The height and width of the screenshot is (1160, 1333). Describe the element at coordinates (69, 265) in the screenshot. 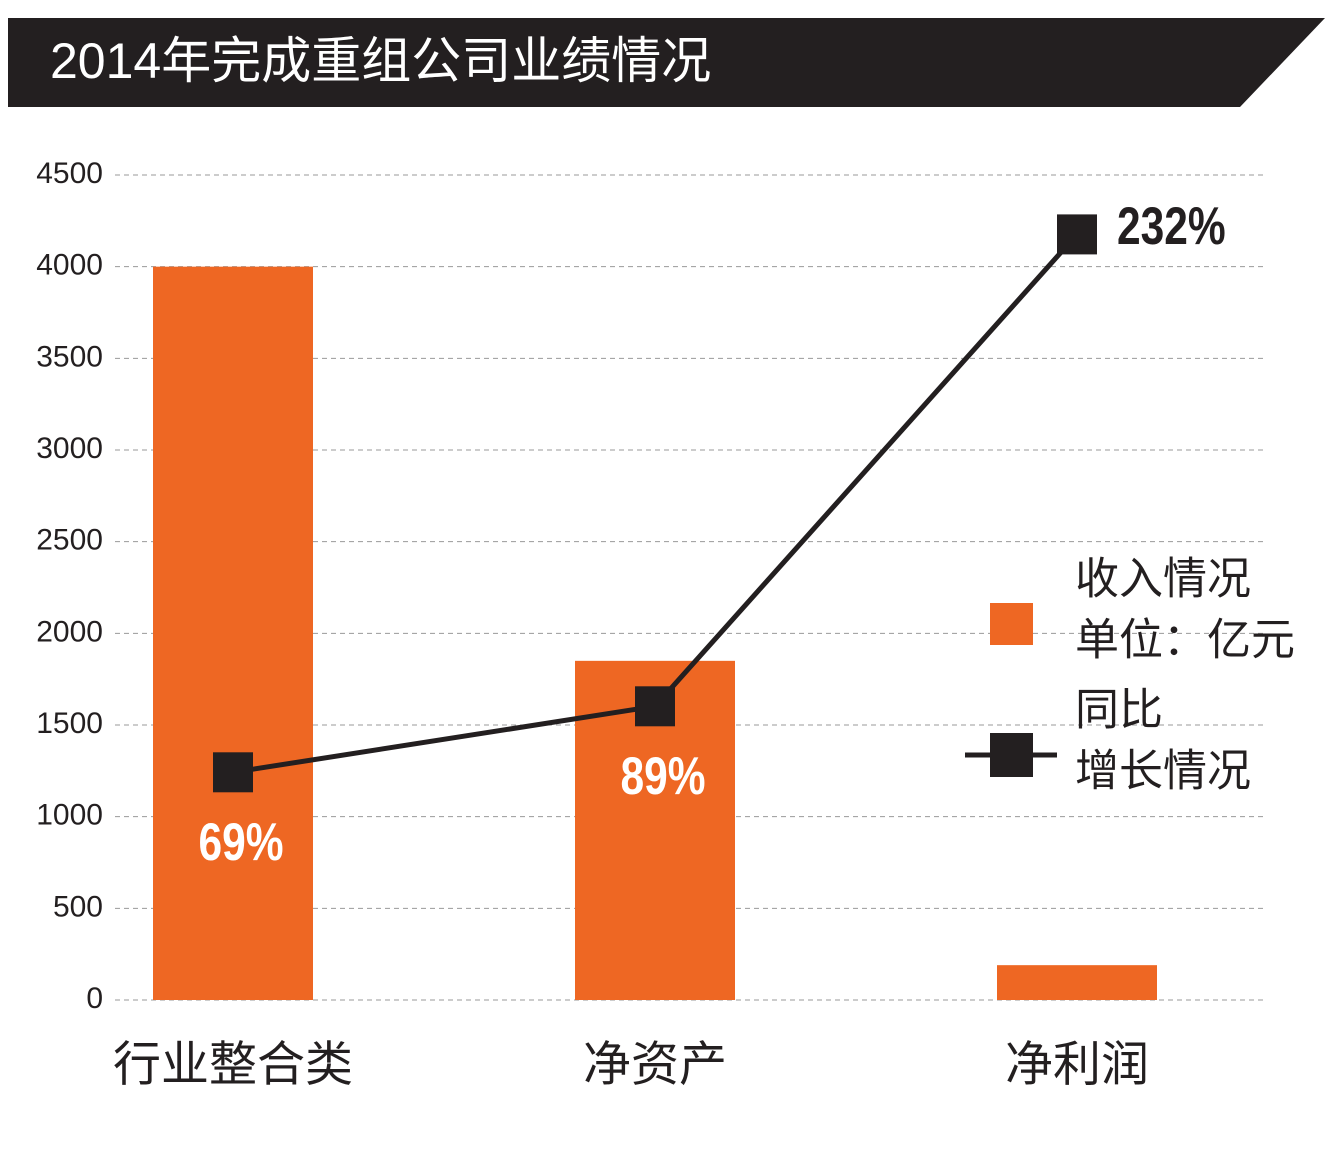

I see `y-tick-label: 4000` at that location.